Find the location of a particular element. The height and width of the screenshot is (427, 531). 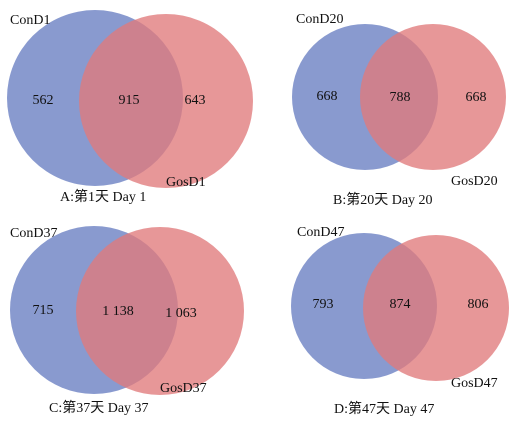

panel-b-caption: B:第20天 Day 20 is located at coordinates (383, 200).